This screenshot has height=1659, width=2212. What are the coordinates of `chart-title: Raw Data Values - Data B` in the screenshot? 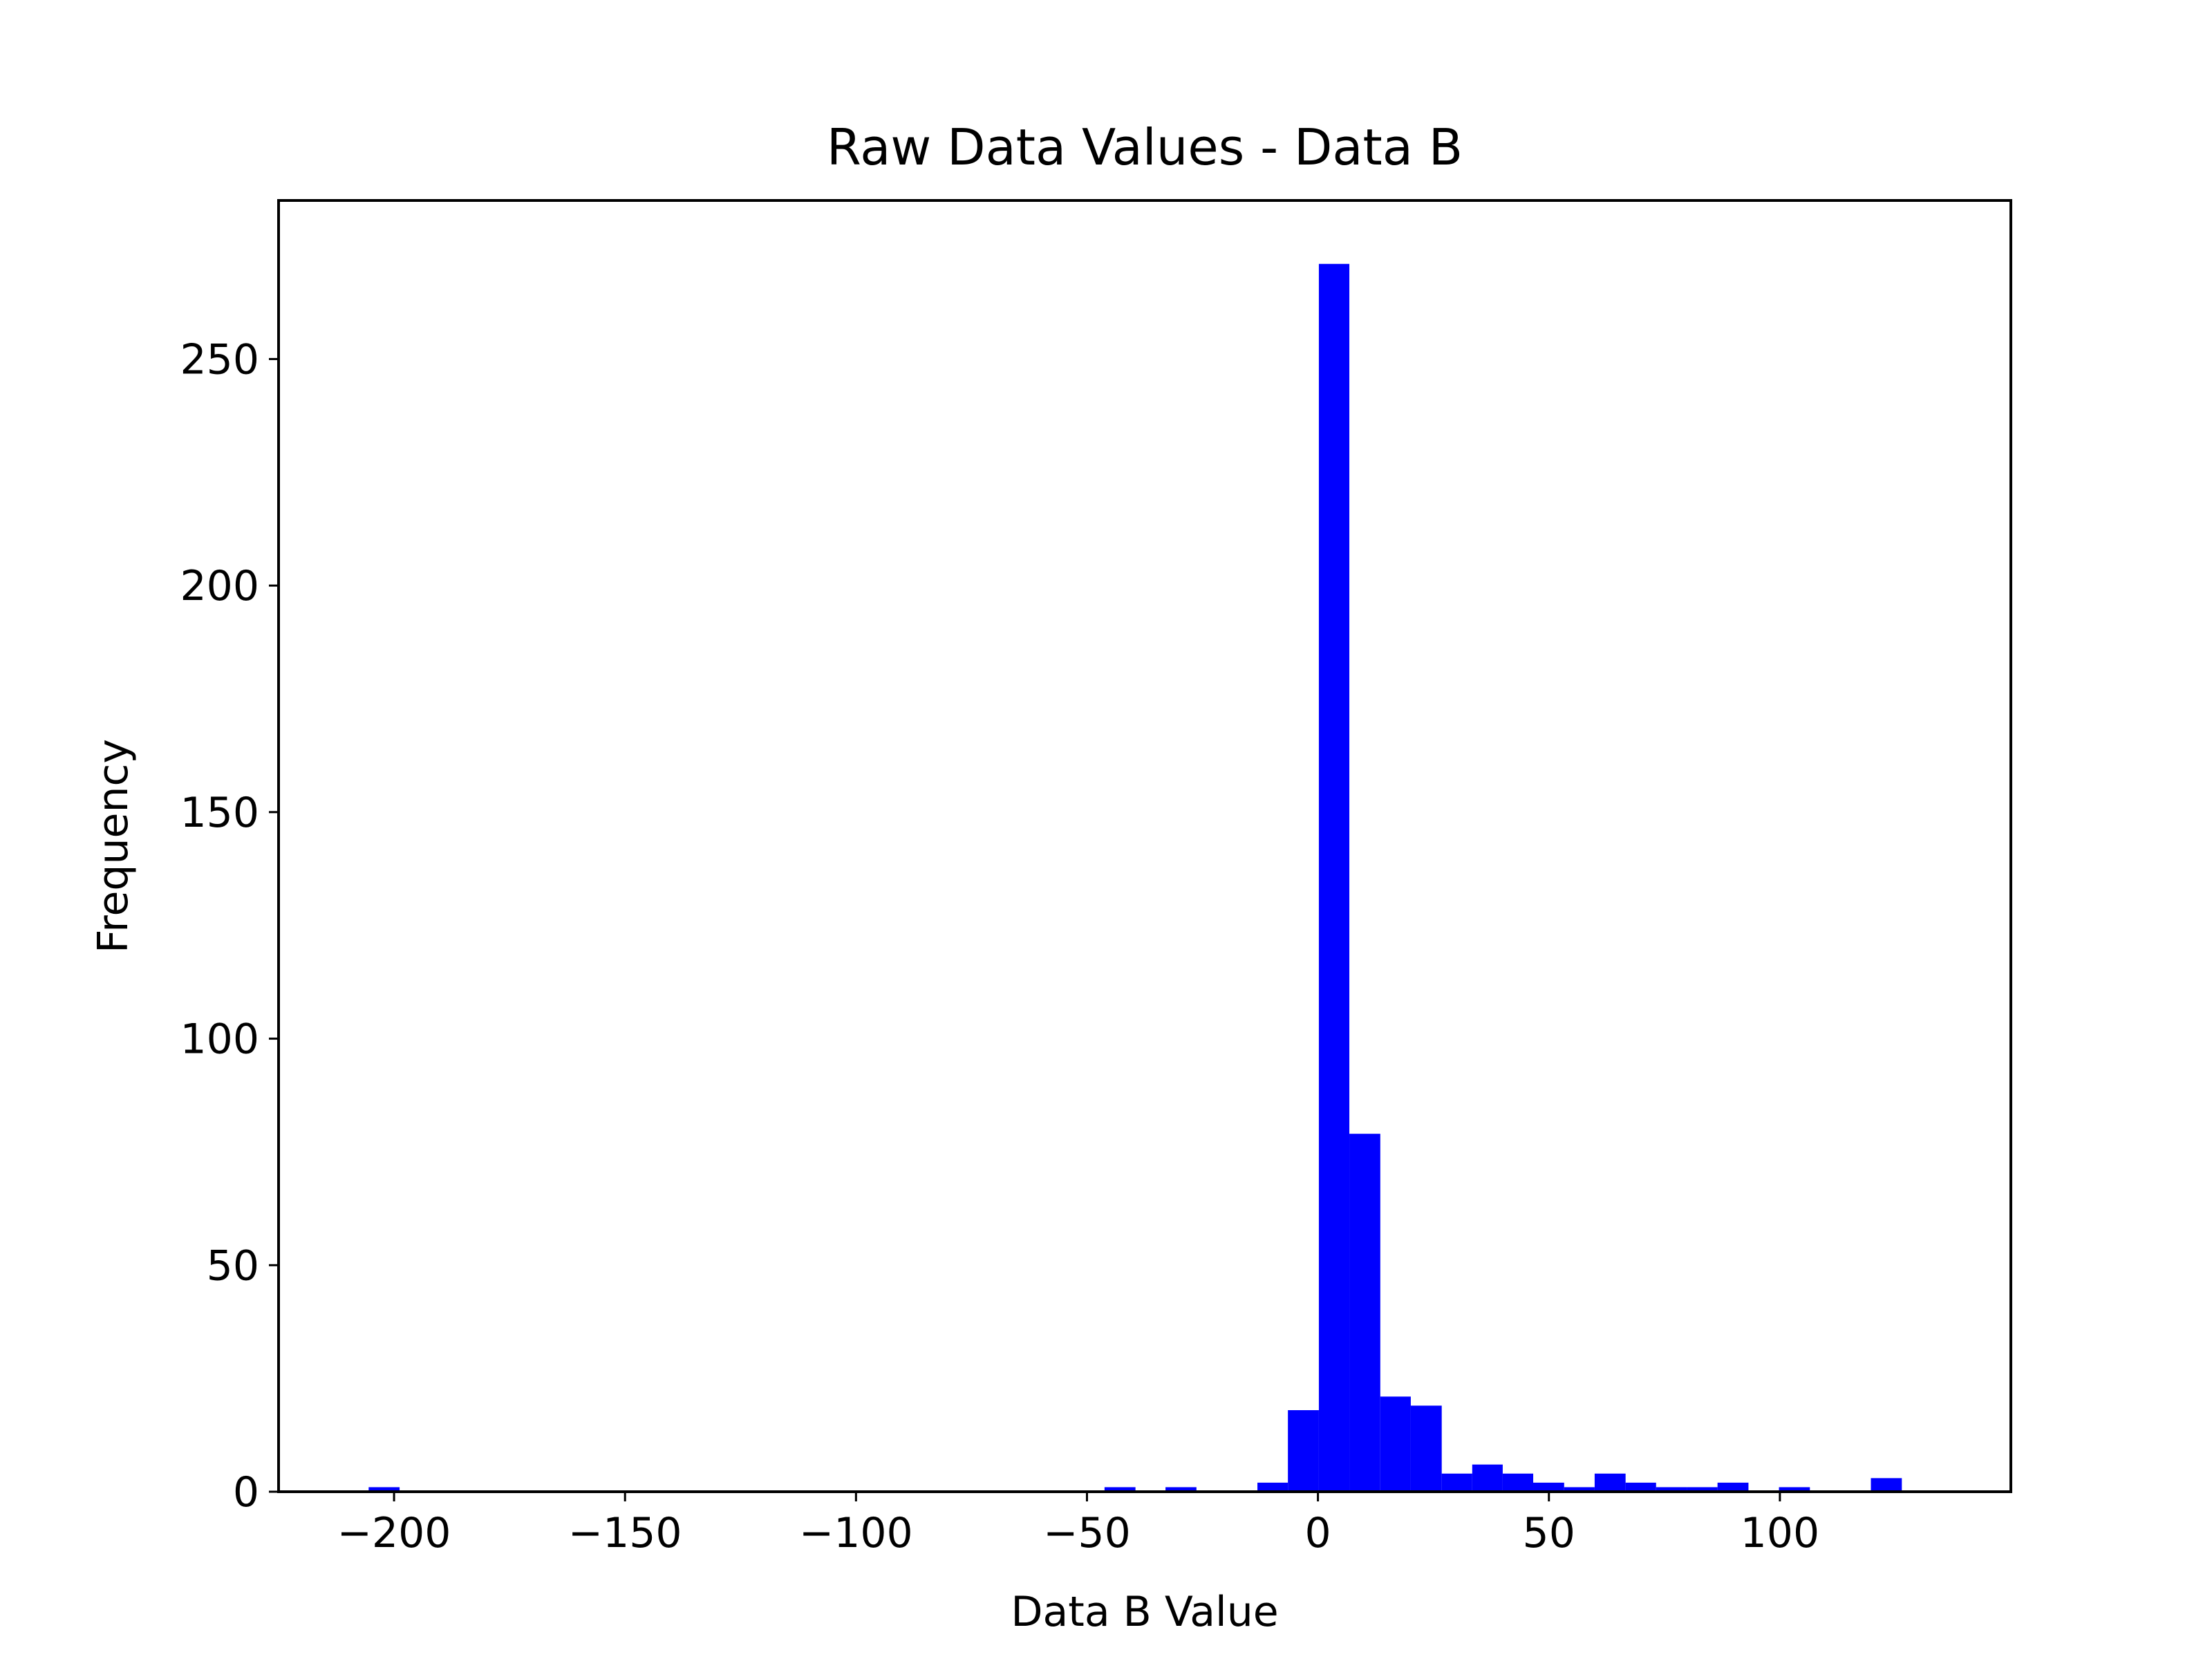 It's located at (1145, 147).